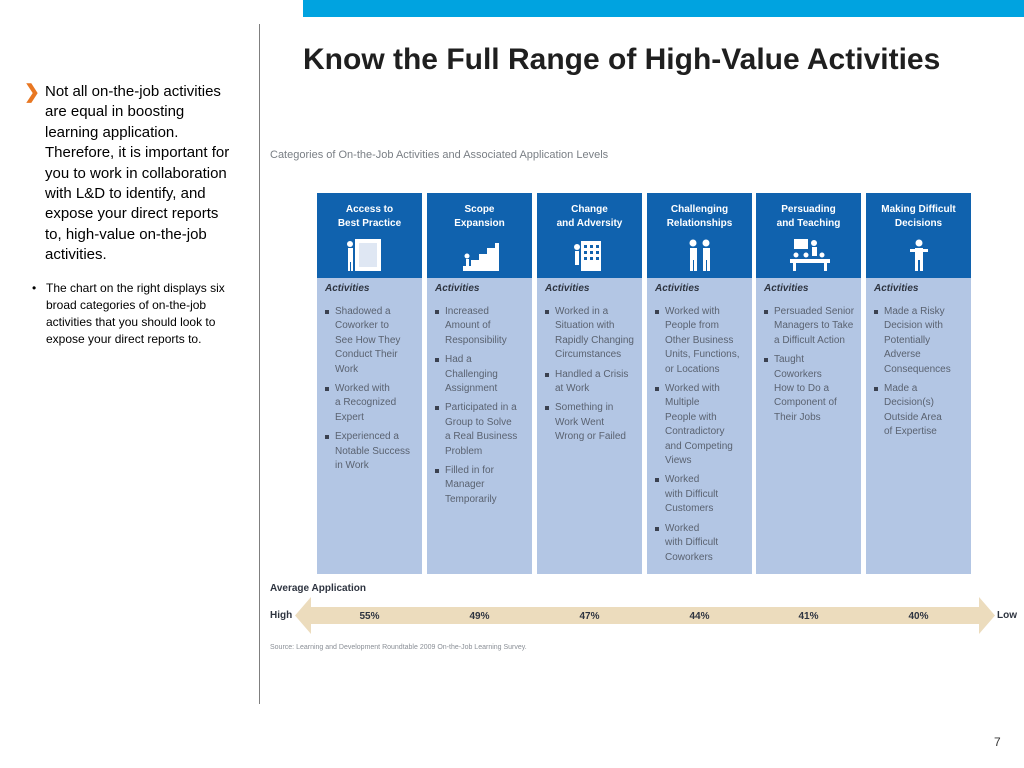 The width and height of the screenshot is (1024, 768). I want to click on activity-text: Filled in for Manager Temporarily, so click(471, 485).